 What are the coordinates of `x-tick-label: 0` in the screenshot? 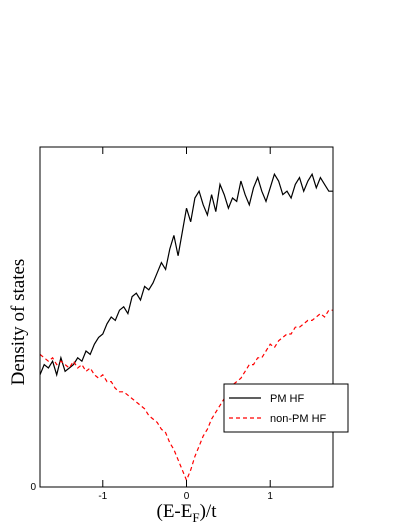 It's located at (187, 496).